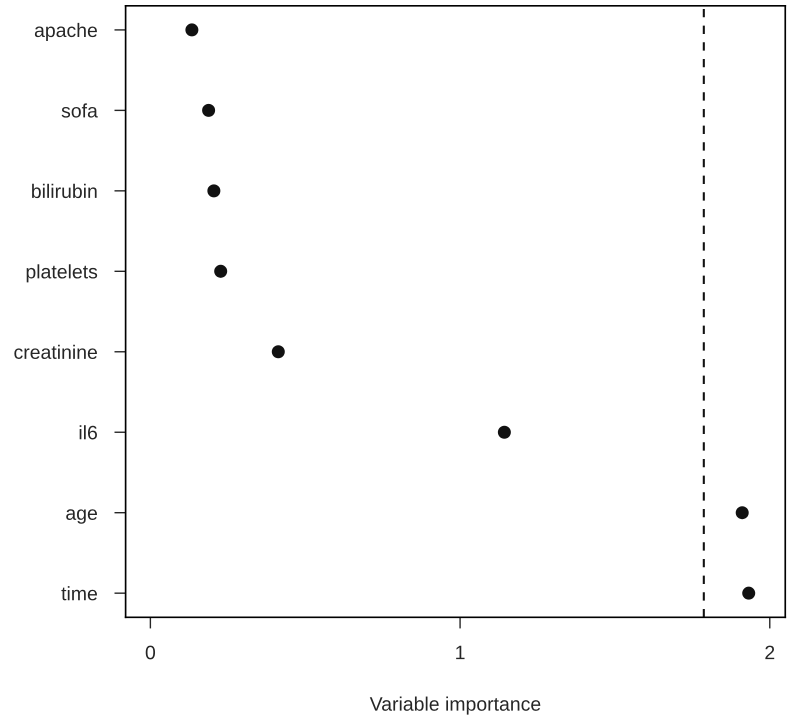 This screenshot has width=790, height=722. What do you see at coordinates (62, 273) in the screenshot?
I see `y-tick-label: platelets` at bounding box center [62, 273].